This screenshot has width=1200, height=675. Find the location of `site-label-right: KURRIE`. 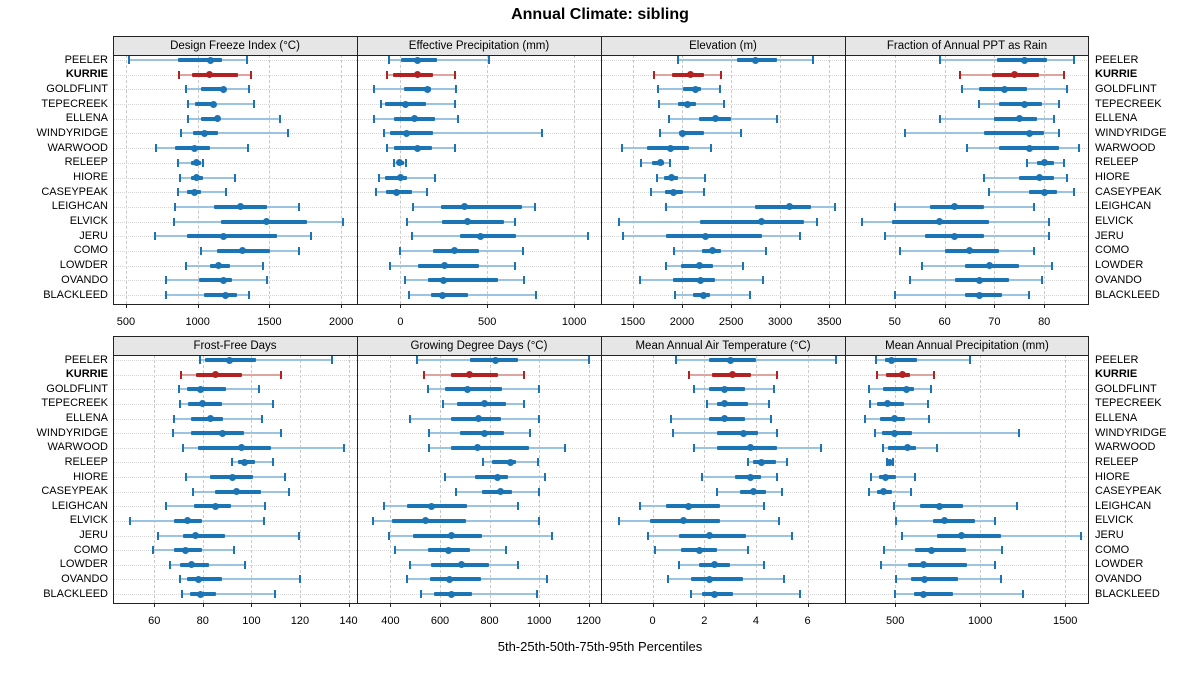

site-label-right: KURRIE is located at coordinates (1116, 74).